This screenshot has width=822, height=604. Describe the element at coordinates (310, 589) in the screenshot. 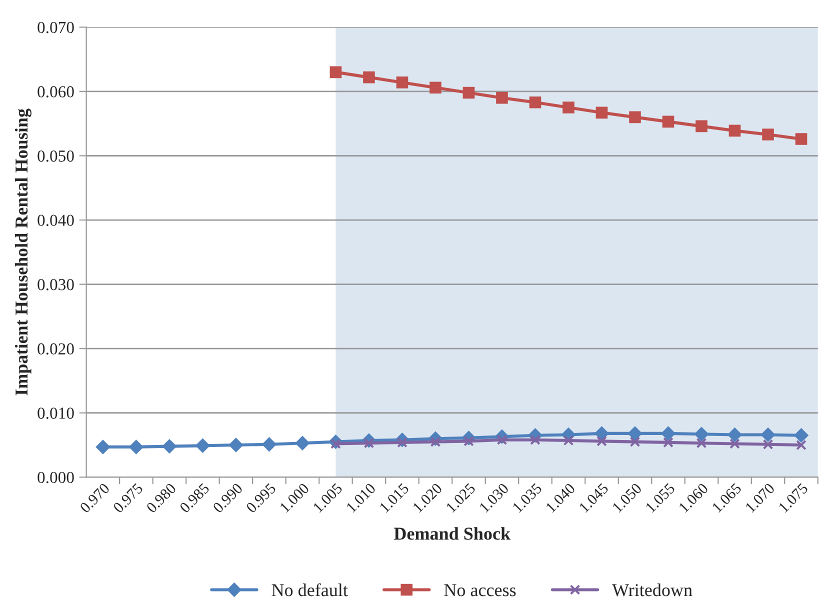

I see `legend-label: No default` at that location.